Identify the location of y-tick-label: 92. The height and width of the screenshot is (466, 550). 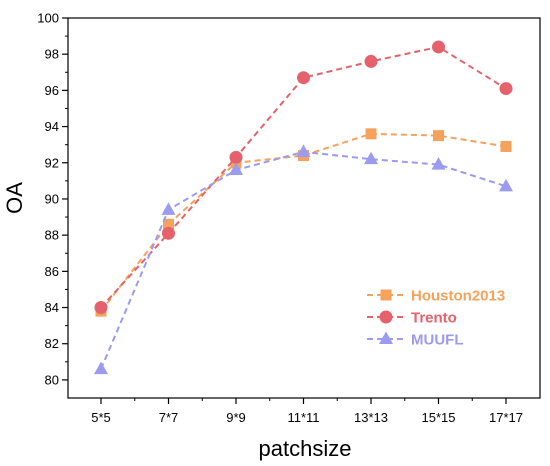
(52, 162).